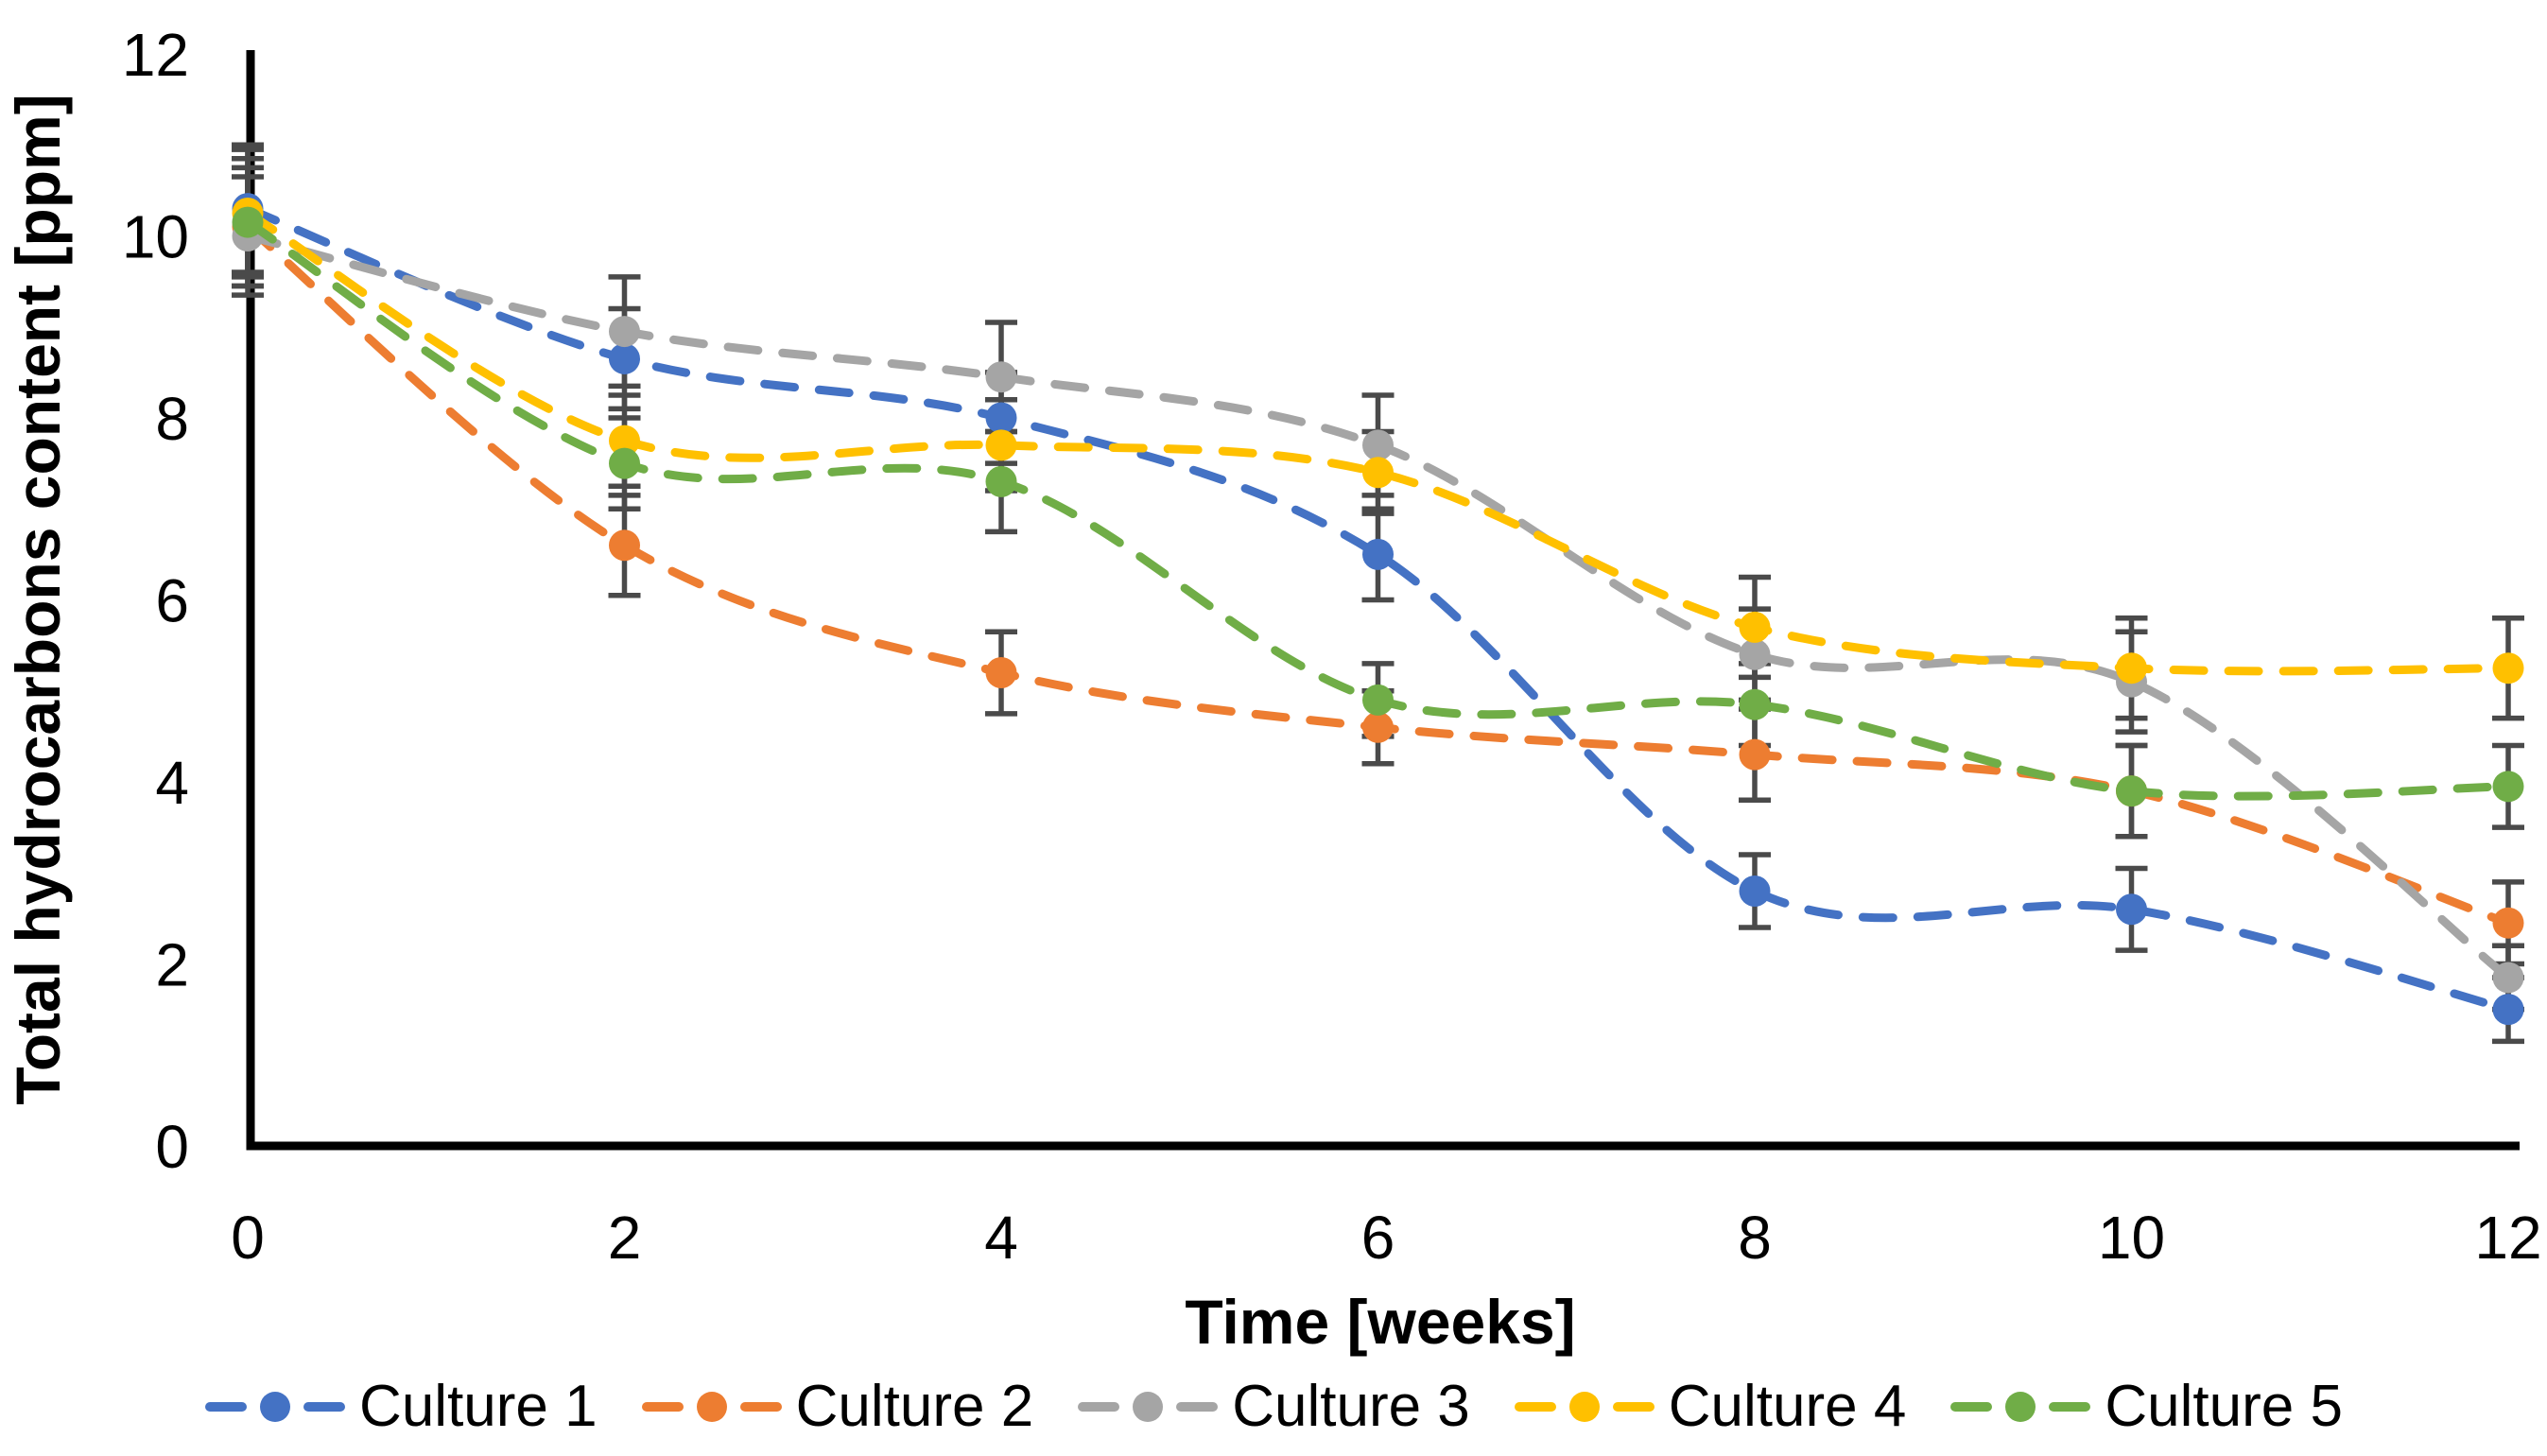  What do you see at coordinates (172, 601) in the screenshot?
I see `y-tick-label: 6` at bounding box center [172, 601].